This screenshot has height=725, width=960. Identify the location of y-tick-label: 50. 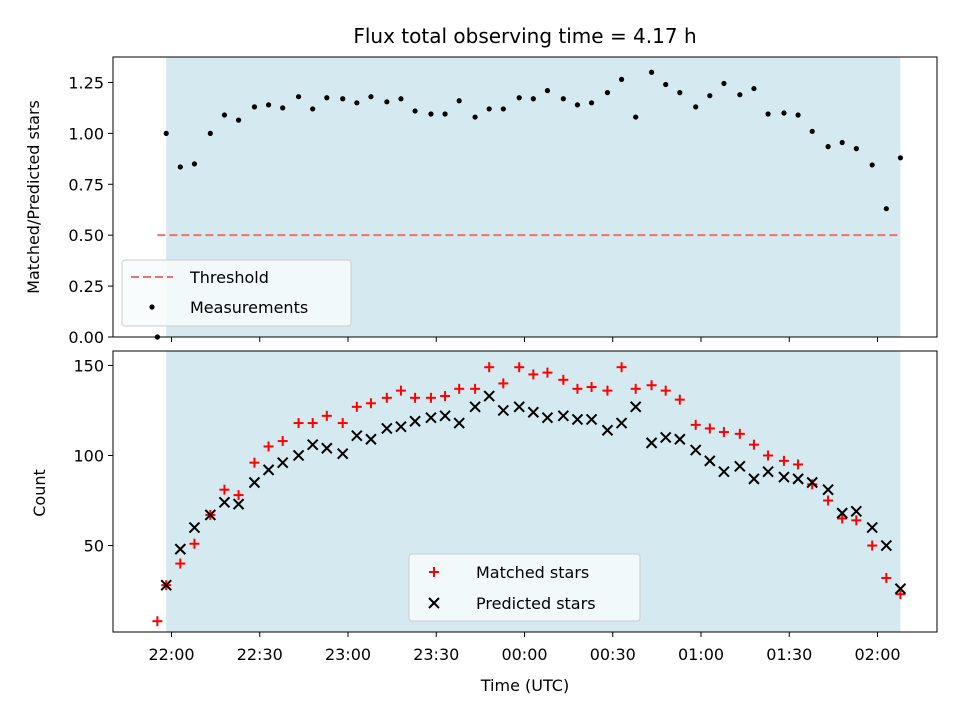
(94, 546).